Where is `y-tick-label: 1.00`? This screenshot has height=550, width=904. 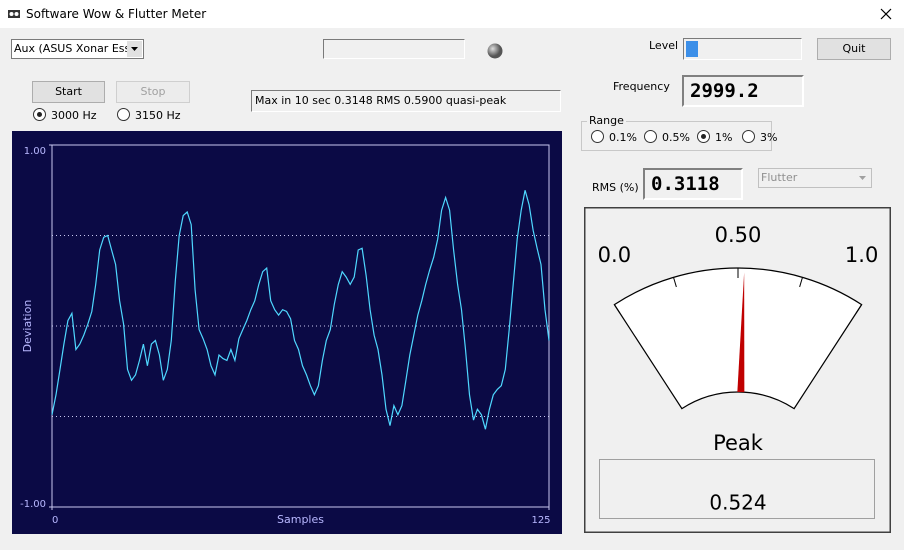 y-tick-label: 1.00 is located at coordinates (35, 151).